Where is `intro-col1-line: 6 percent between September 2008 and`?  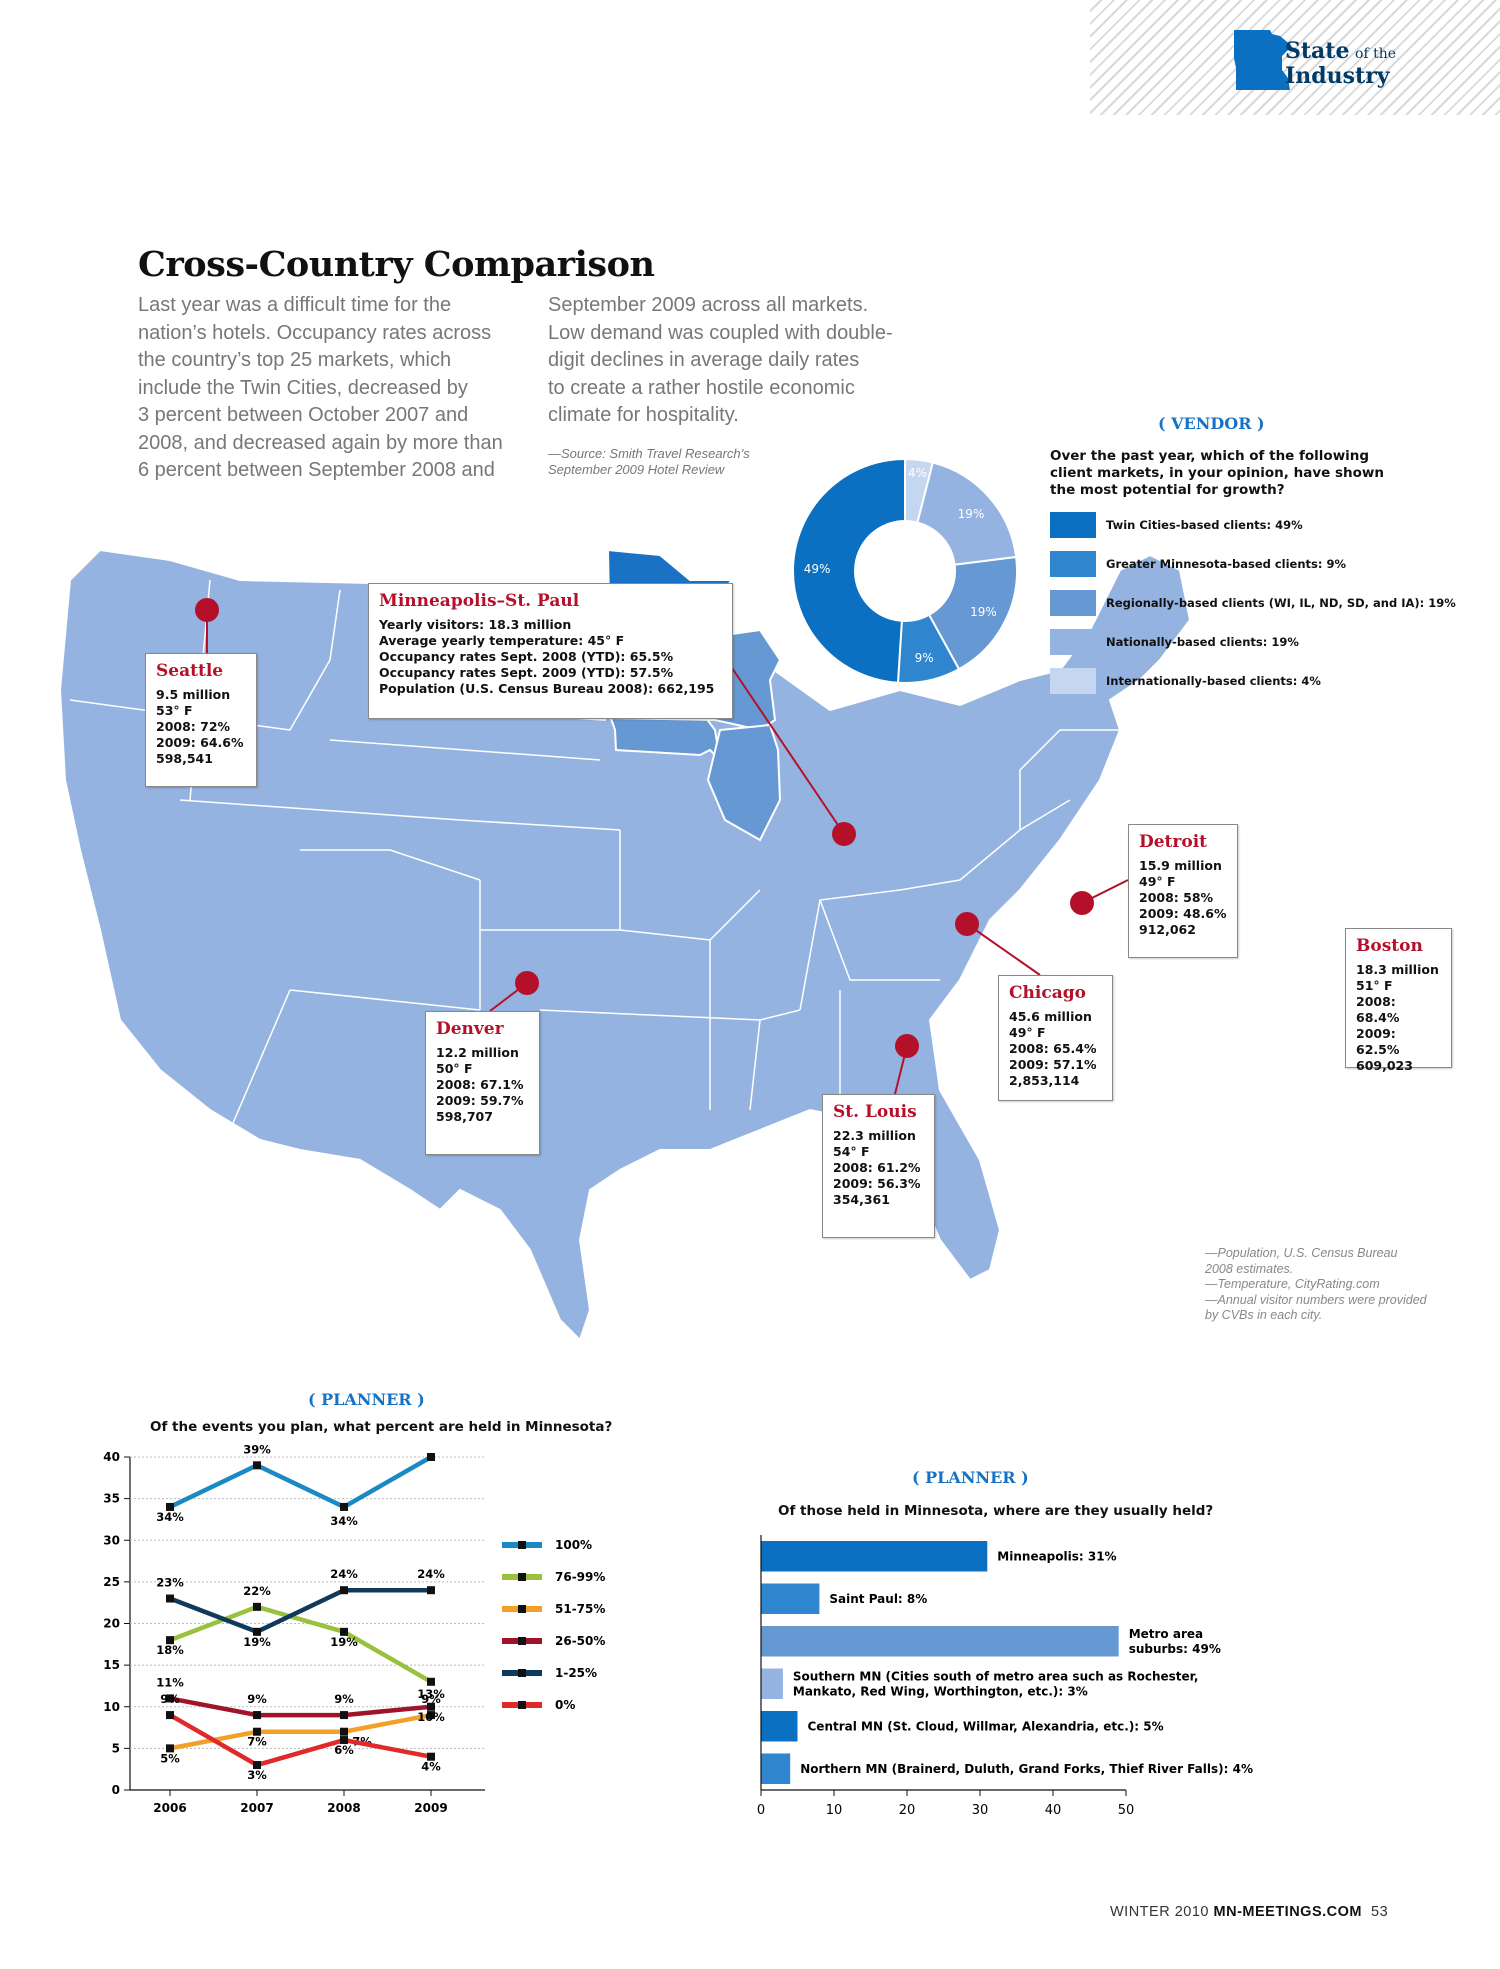
intro-col1-line: 6 percent between September 2008 and is located at coordinates (316, 470).